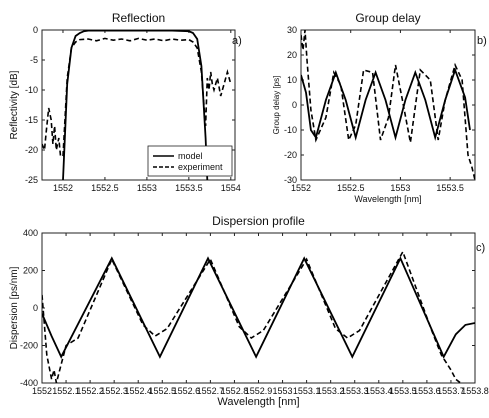 The height and width of the screenshot is (418, 489). I want to click on plot-frame-b, so click(388, 105).